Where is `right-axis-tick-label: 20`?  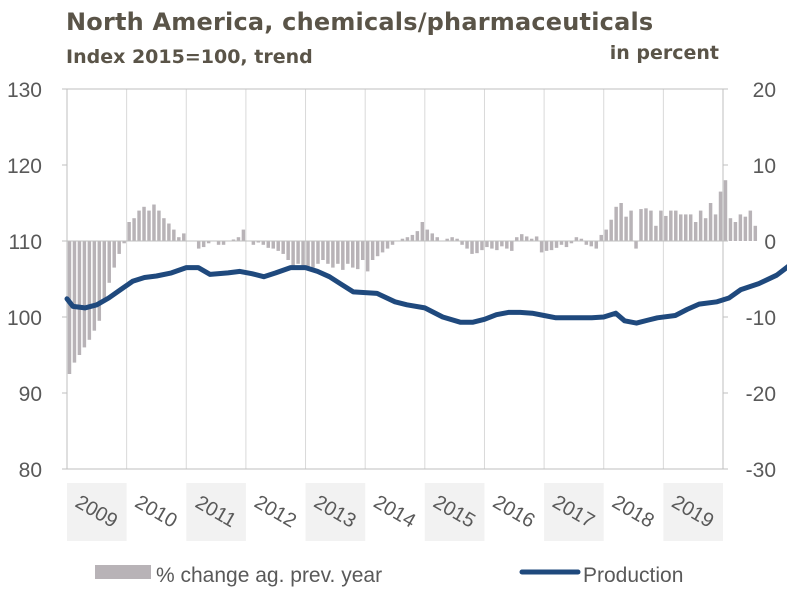
right-axis-tick-label: 20 is located at coordinates (764, 90).